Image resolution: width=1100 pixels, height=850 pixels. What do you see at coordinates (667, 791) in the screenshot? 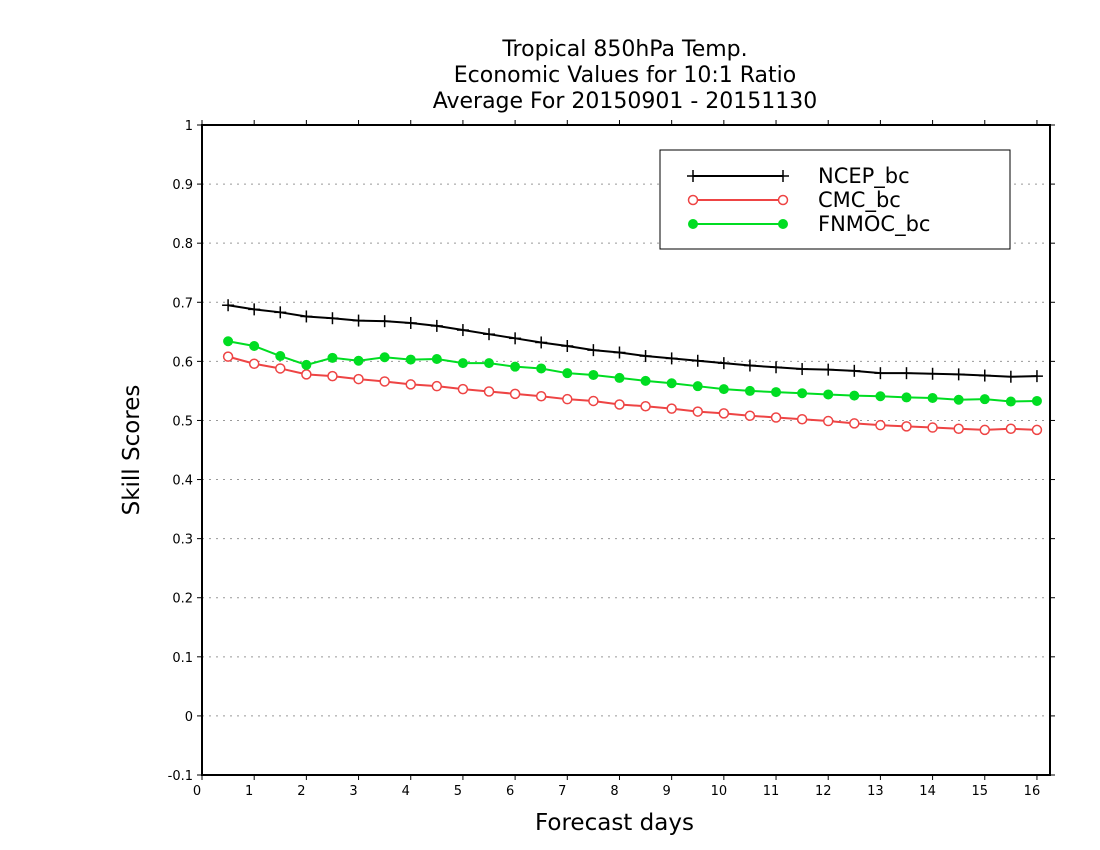
I see `x-tick-label: 9` at bounding box center [667, 791].